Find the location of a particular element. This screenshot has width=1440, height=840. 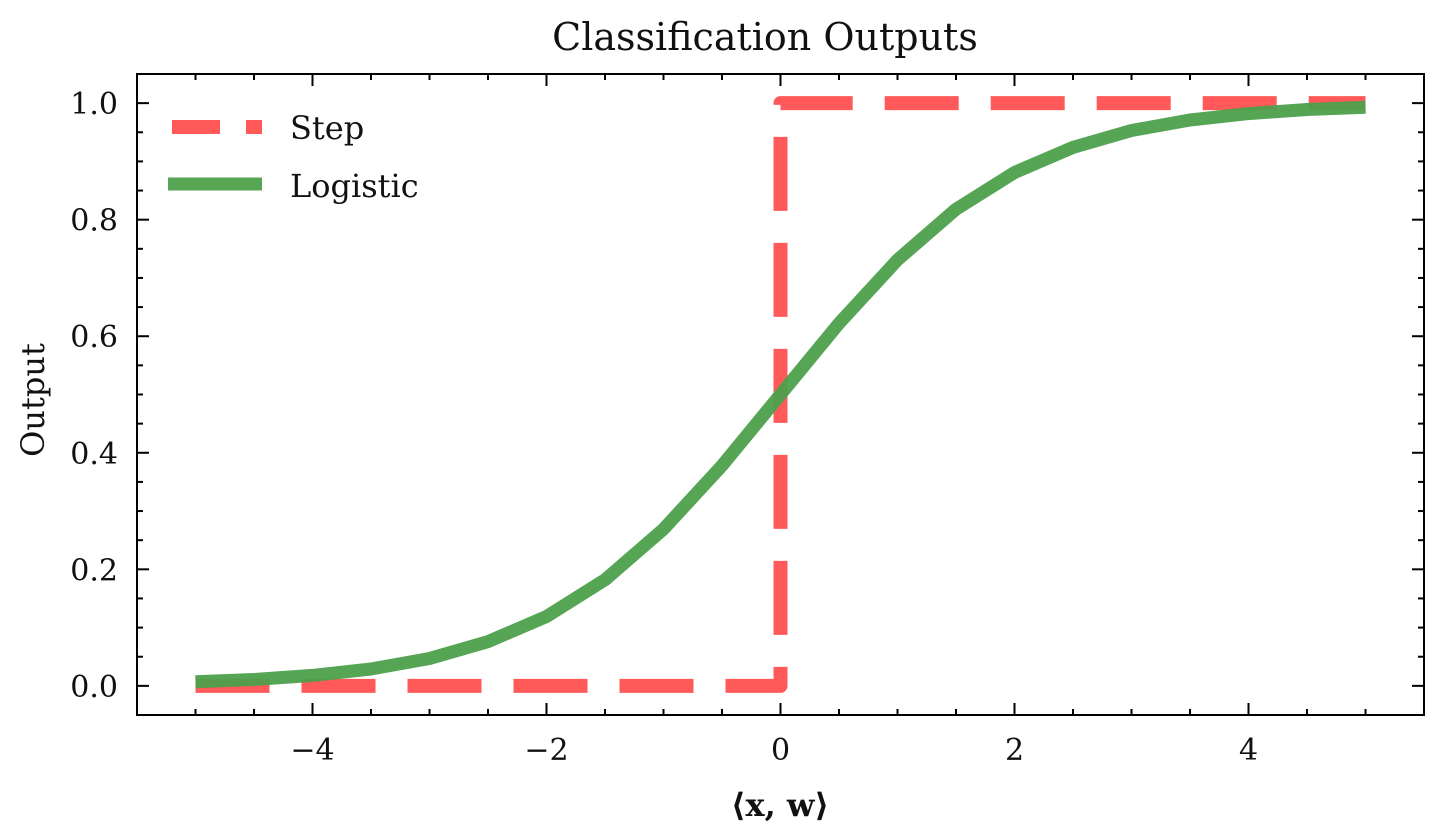

y-tick-label: 0.4 is located at coordinates (94, 454).